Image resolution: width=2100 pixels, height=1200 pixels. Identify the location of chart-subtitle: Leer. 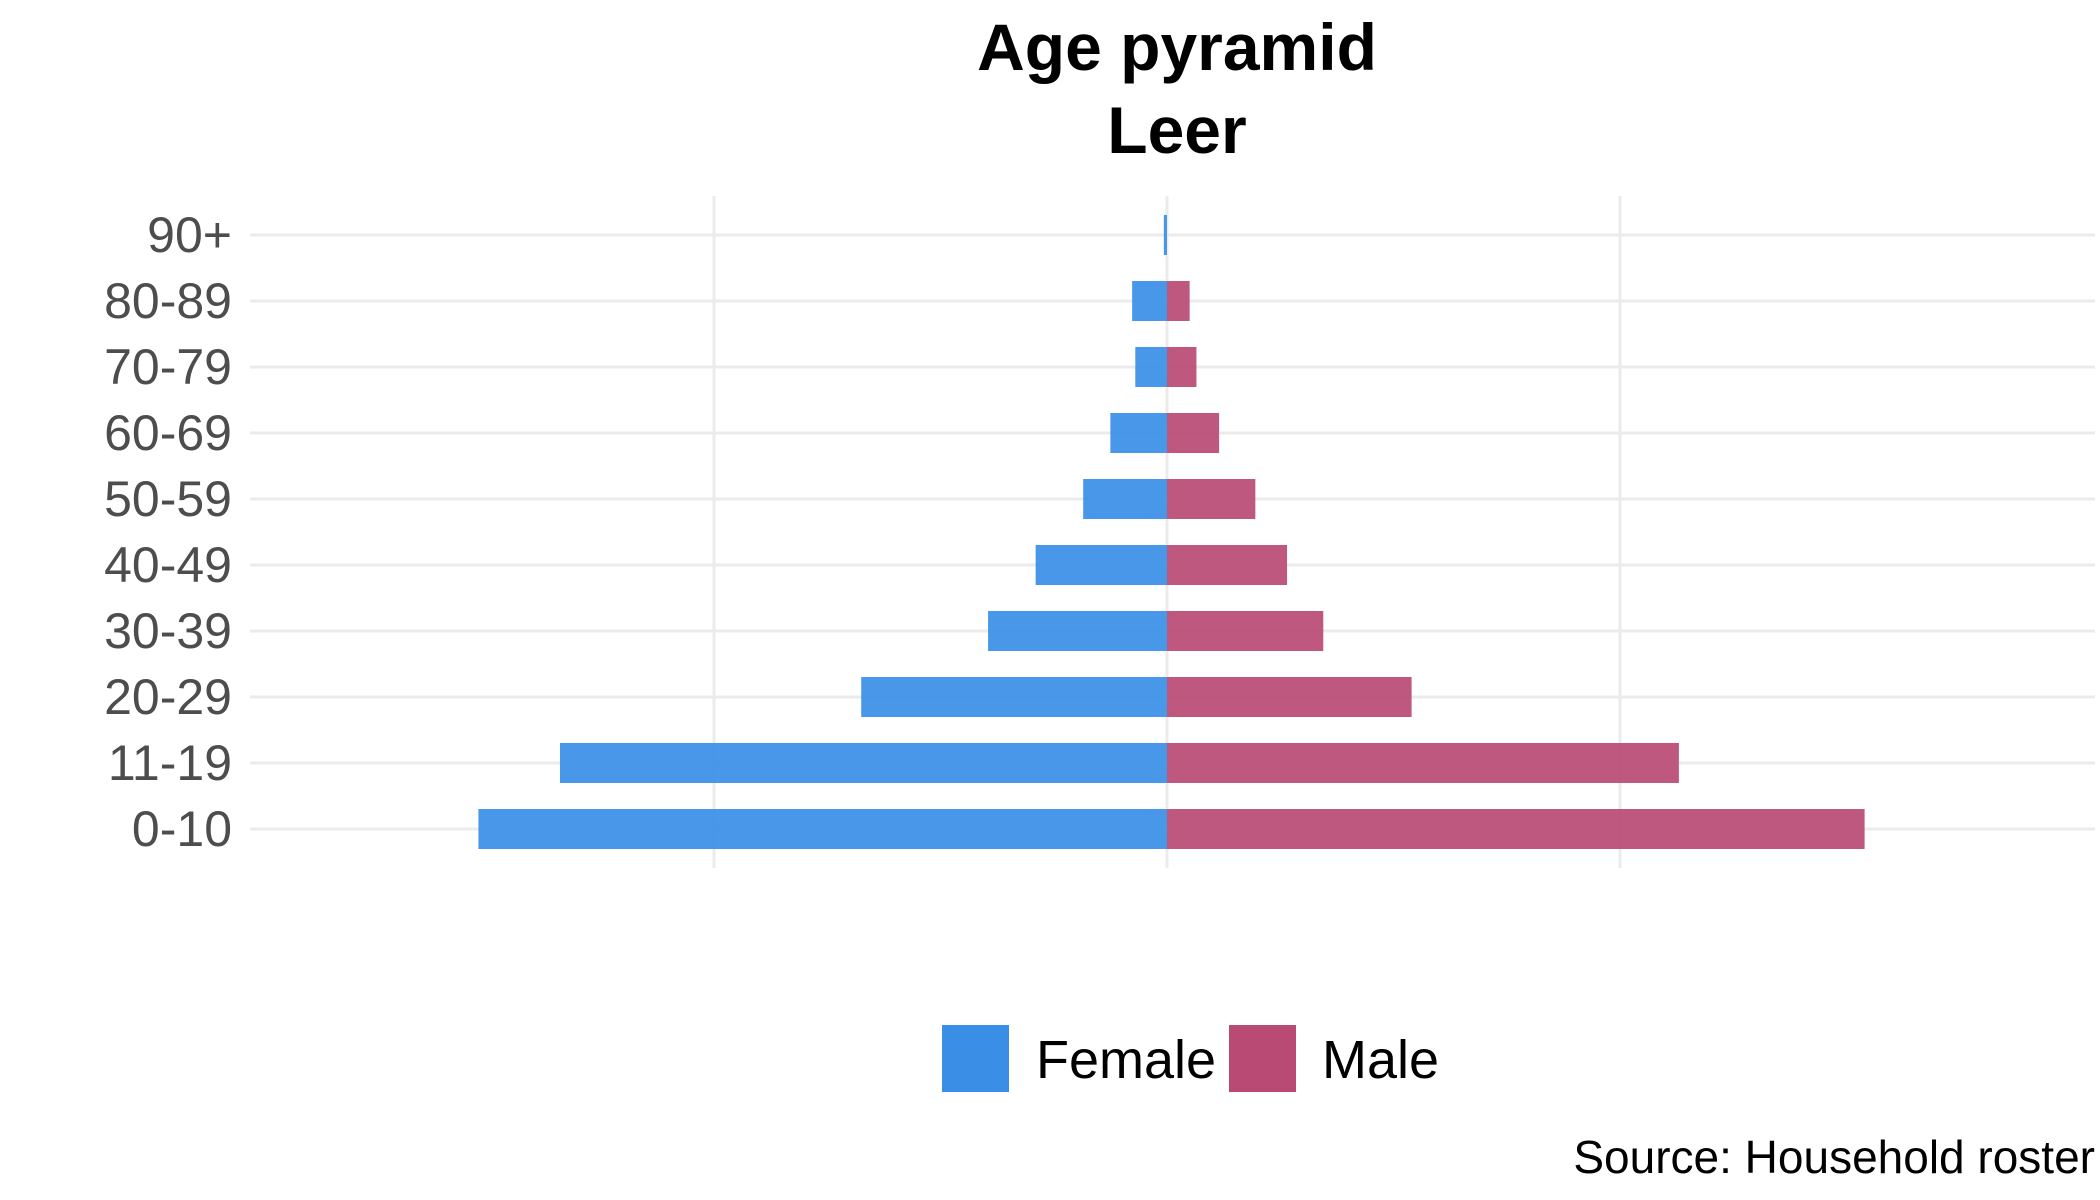
(1176, 130).